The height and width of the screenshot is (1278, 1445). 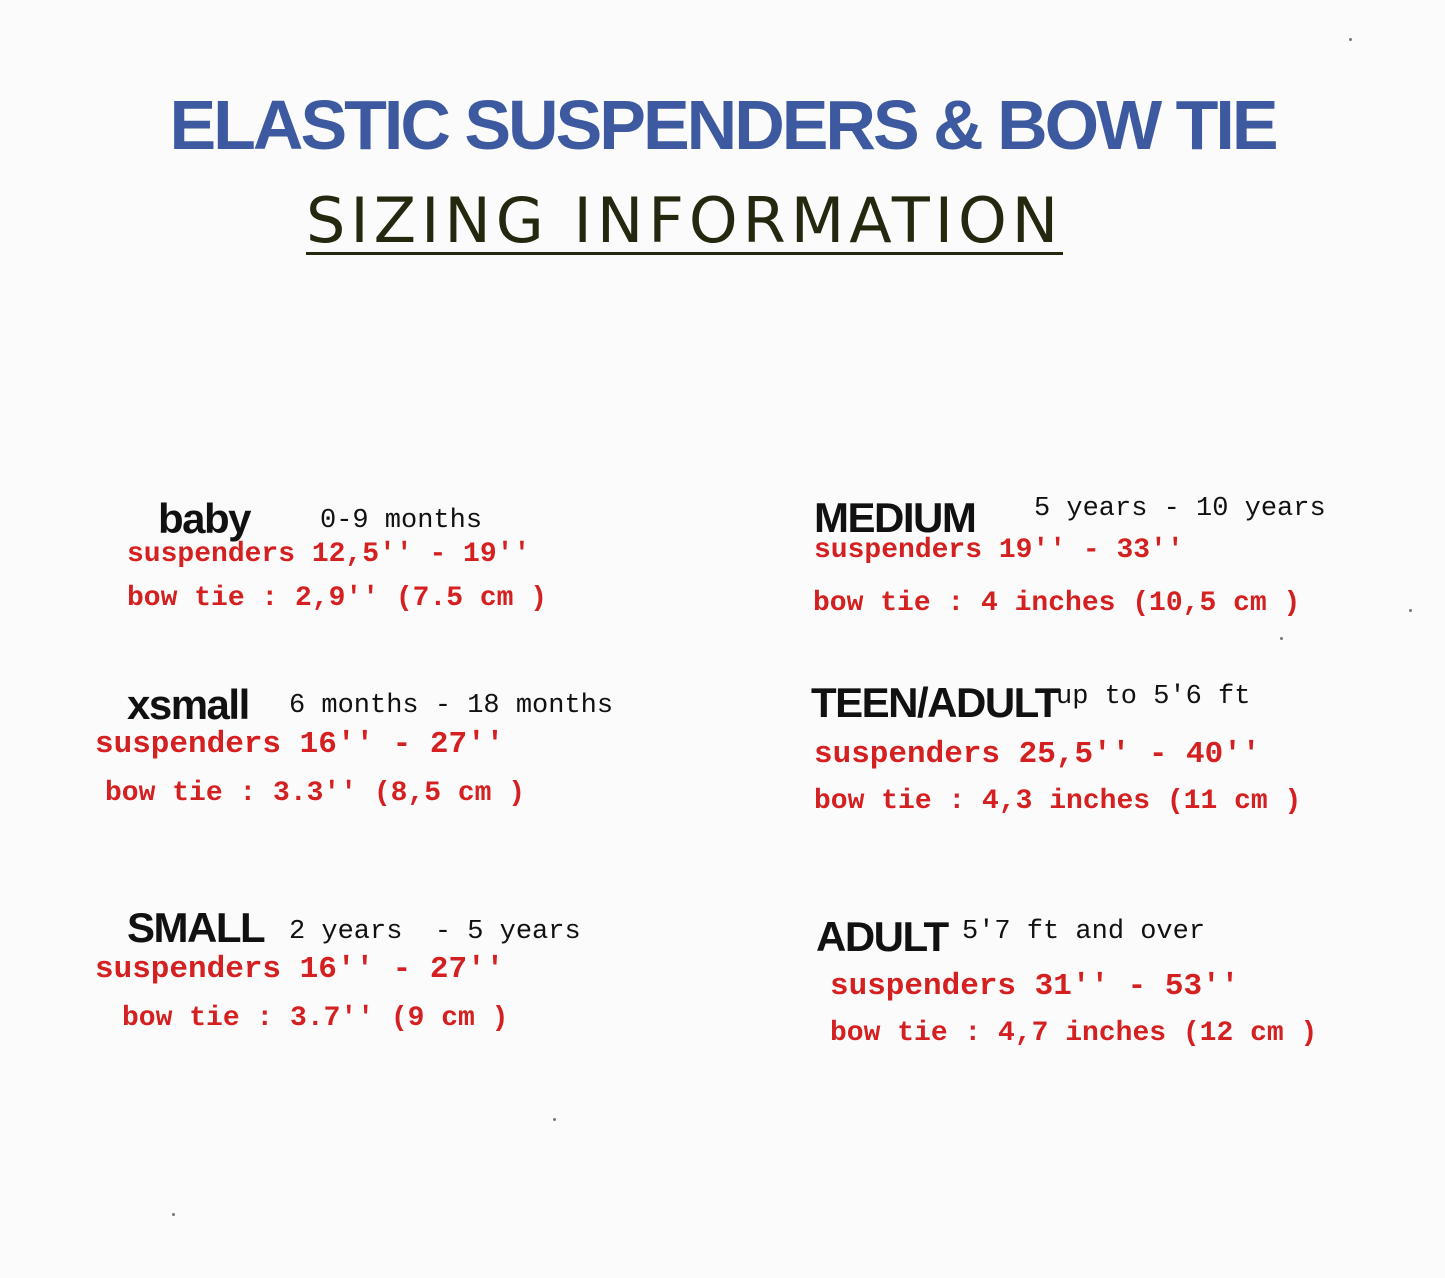 What do you see at coordinates (401, 521) in the screenshot?
I see `size-age-baby: 0-9 months` at bounding box center [401, 521].